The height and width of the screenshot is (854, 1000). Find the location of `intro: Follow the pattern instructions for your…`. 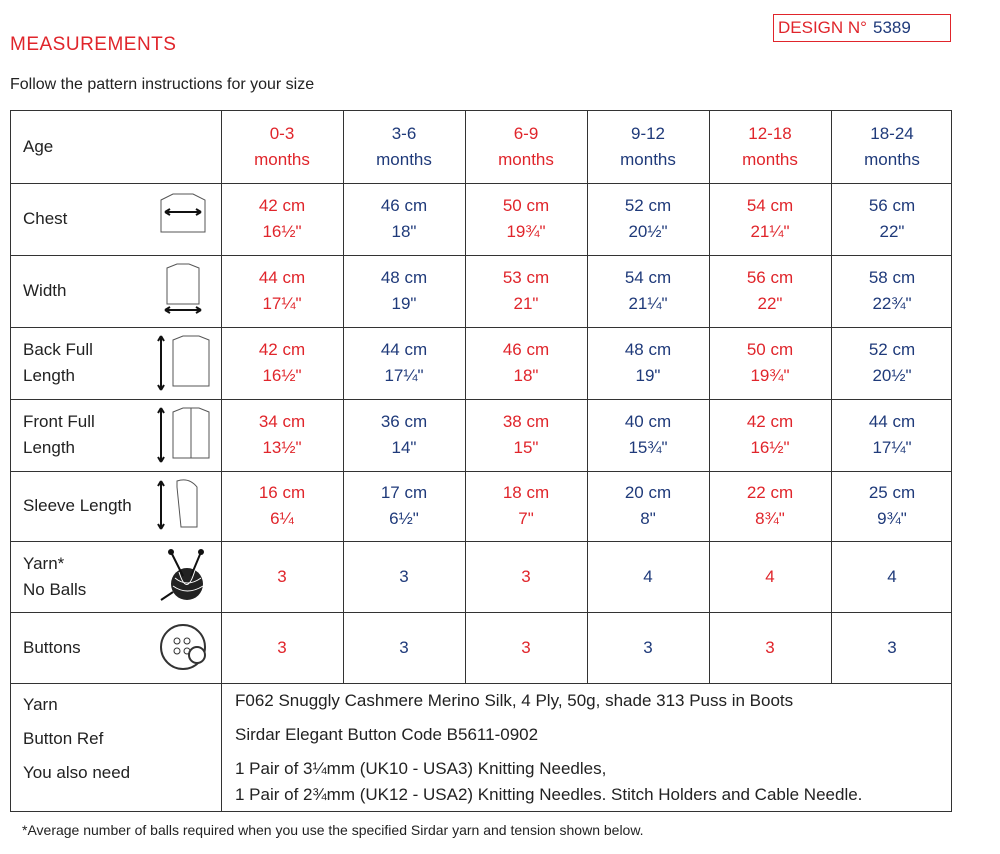

intro: Follow the pattern instructions for your… is located at coordinates (162, 84).